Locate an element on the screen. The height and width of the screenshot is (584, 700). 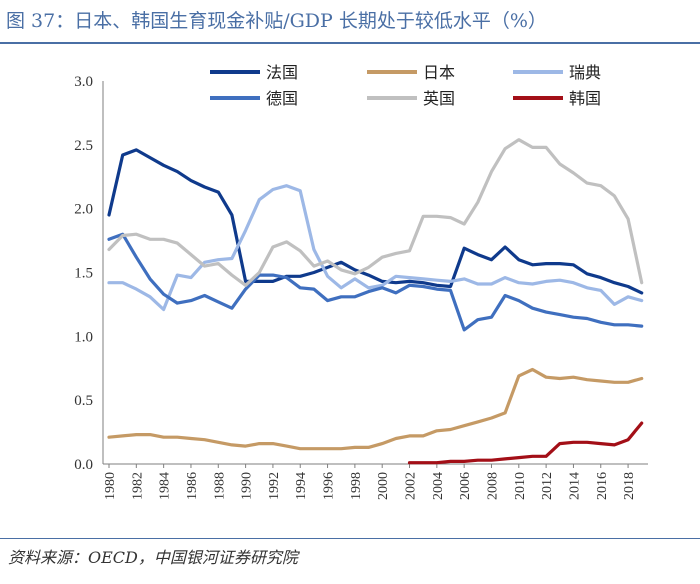
x-tick-label: 1984 is located at coordinates (165, 486).